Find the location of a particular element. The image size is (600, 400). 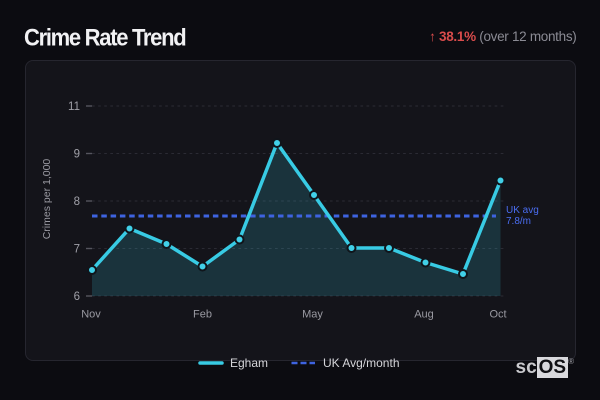

svg-text: 6 is located at coordinates (77, 297).